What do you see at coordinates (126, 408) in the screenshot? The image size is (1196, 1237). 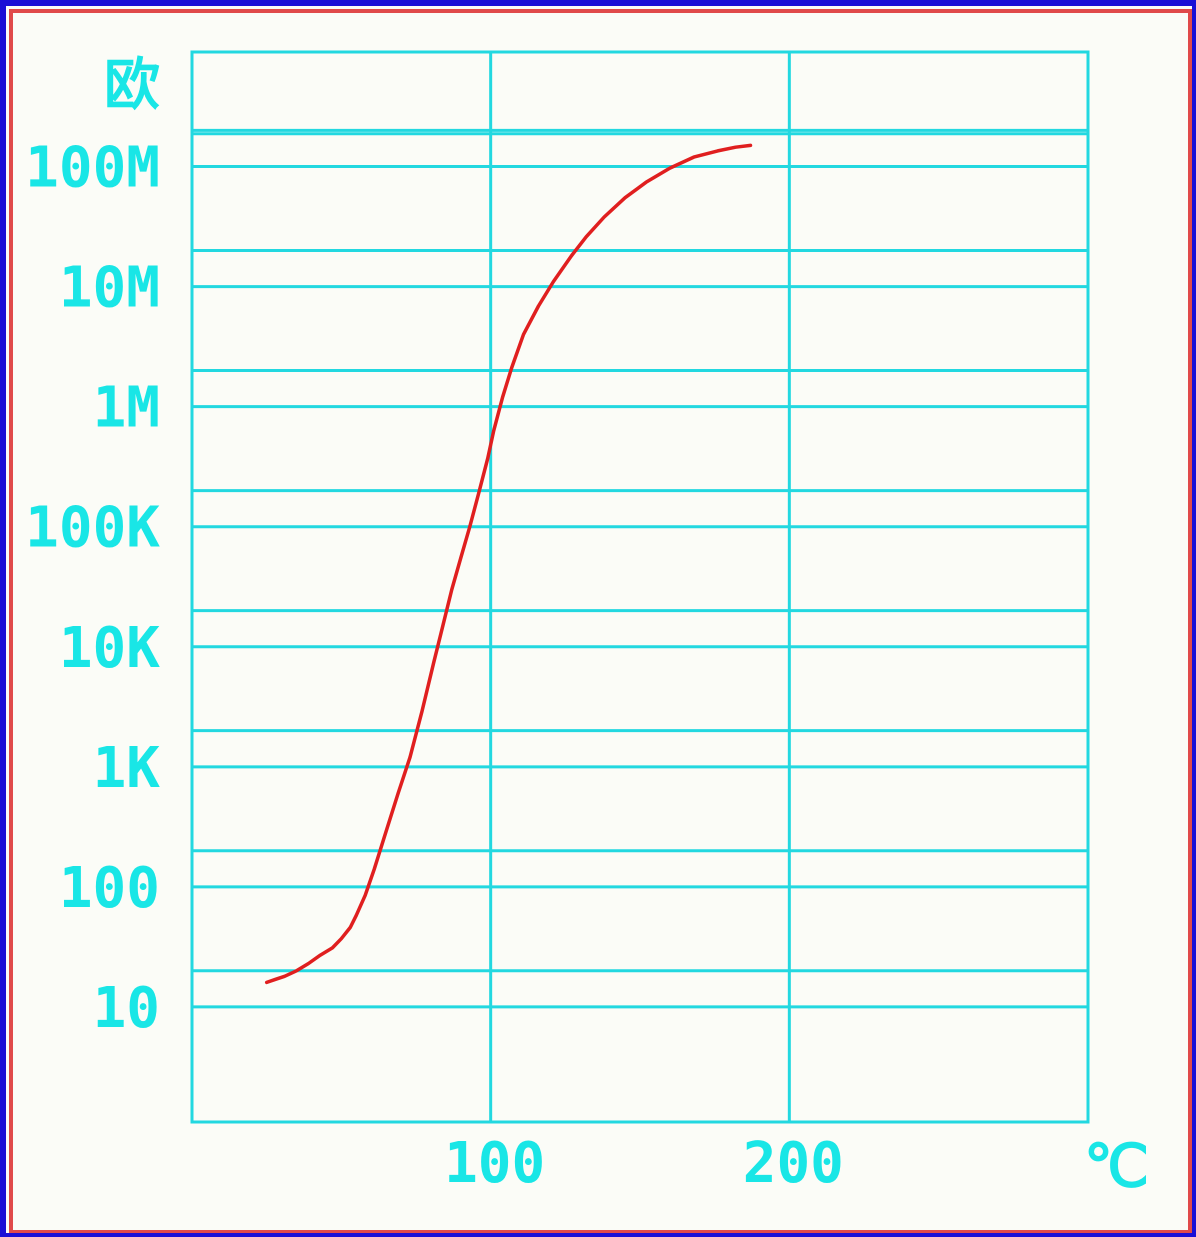 I see `y-tick-label: 1M` at bounding box center [126, 408].